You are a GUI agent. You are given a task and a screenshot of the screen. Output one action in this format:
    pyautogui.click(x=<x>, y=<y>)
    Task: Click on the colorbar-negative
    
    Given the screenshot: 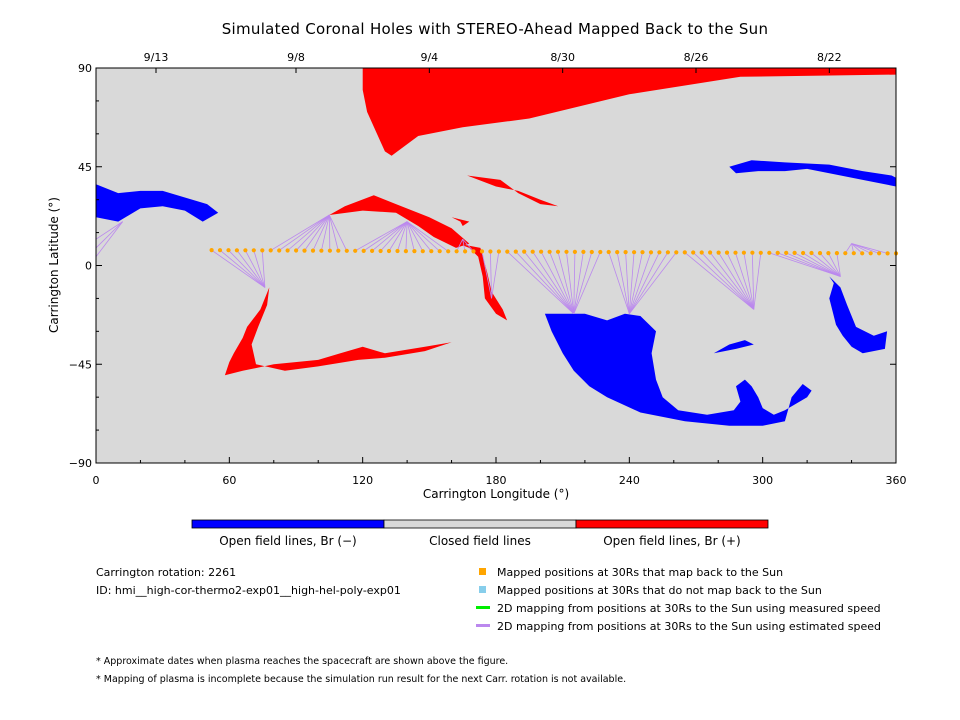 What is the action you would take?
    pyautogui.click(x=288, y=524)
    